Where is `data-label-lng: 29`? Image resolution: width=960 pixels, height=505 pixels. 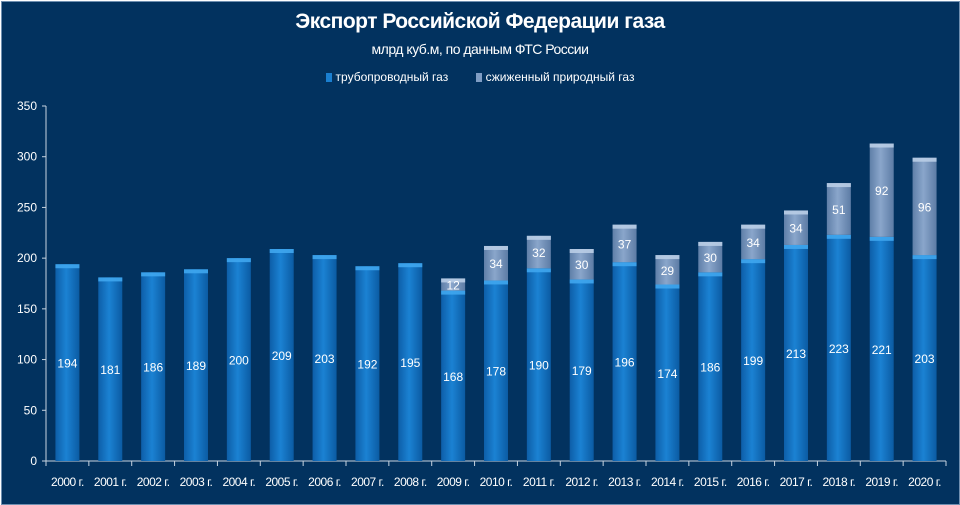 data-label-lng: 29 is located at coordinates (668, 271).